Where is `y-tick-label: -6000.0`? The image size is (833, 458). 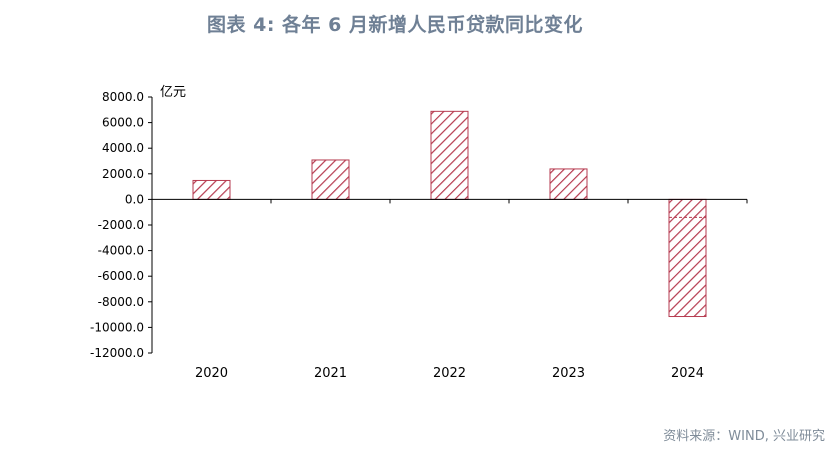 y-tick-label: -6000.0 is located at coordinates (121, 276).